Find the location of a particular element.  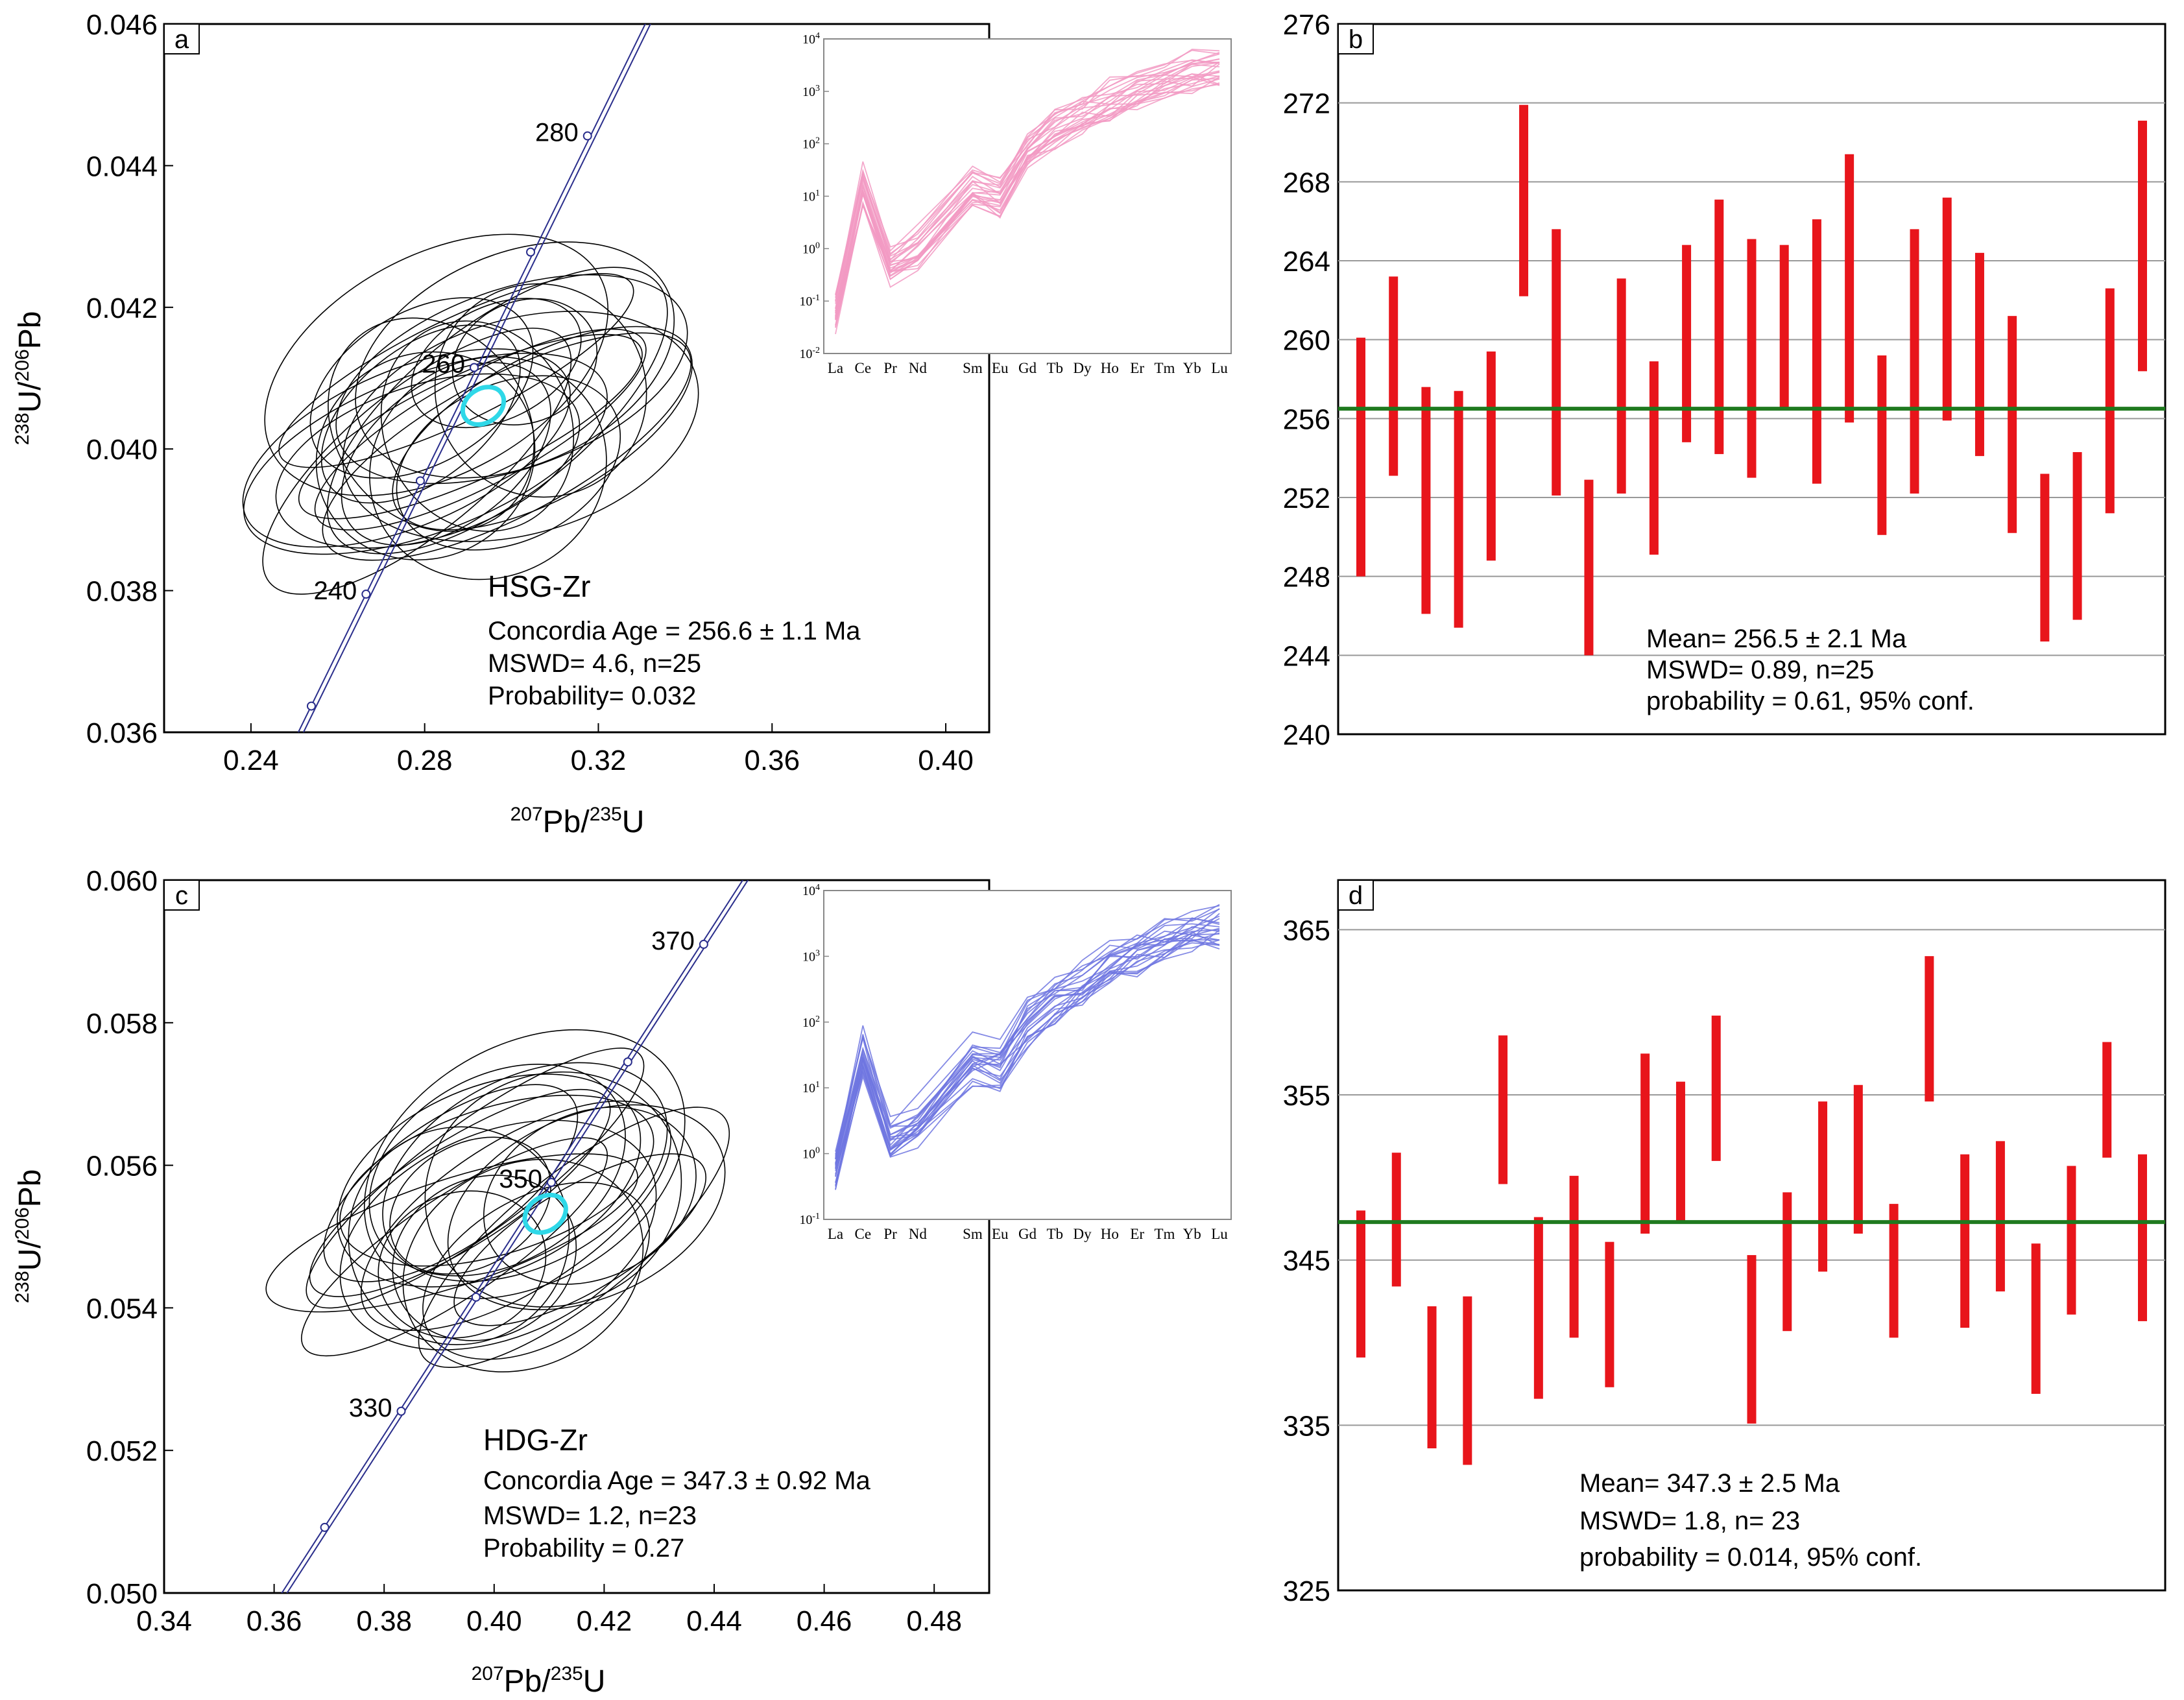

inset-y-tick-label: 10⁻² is located at coordinates (810, 353).